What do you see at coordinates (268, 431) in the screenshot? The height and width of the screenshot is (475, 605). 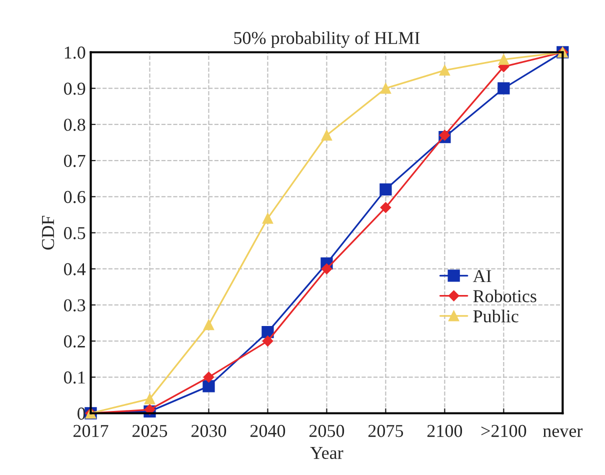 I see `x-tick-label: 2040` at bounding box center [268, 431].